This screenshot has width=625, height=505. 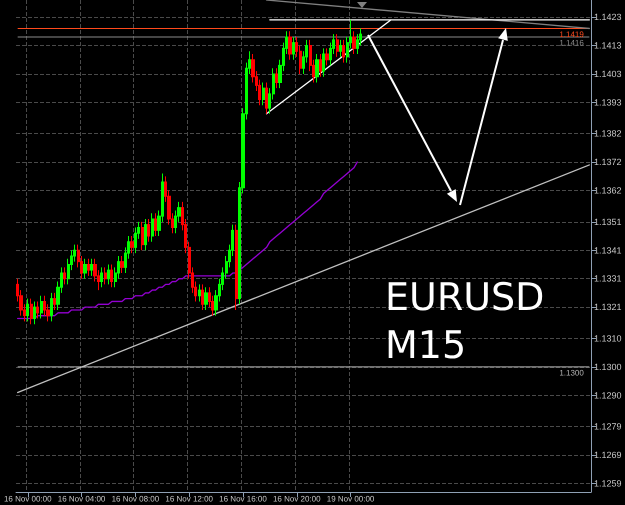 What do you see at coordinates (608, 162) in the screenshot?
I see `y-tick-label: 1.1372` at bounding box center [608, 162].